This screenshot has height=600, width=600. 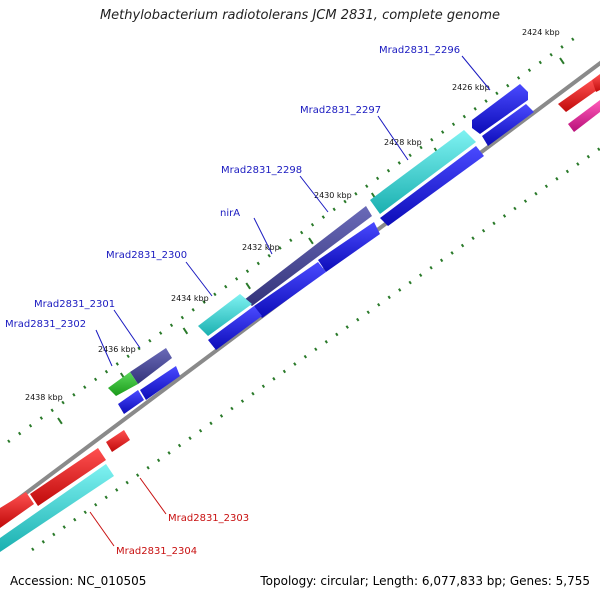 I want to click on gene-label-mrad2831-2303: Mrad2831_2303, so click(x=208, y=518).